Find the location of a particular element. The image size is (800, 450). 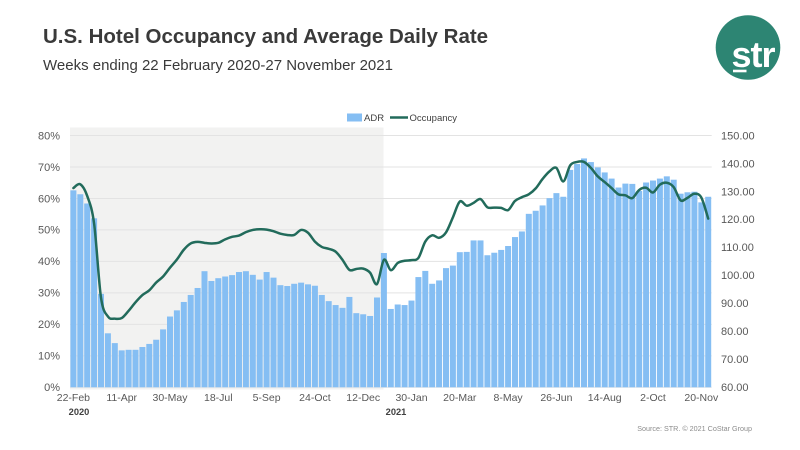

svg-text: 90.00 is located at coordinates (735, 304).